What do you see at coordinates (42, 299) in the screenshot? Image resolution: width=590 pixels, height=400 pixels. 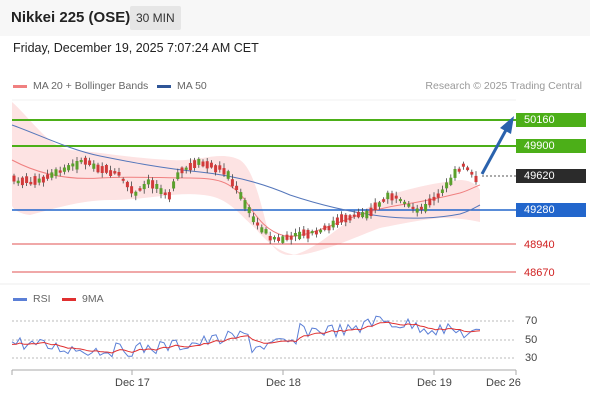 I see `rsi-label: RSI` at bounding box center [42, 299].